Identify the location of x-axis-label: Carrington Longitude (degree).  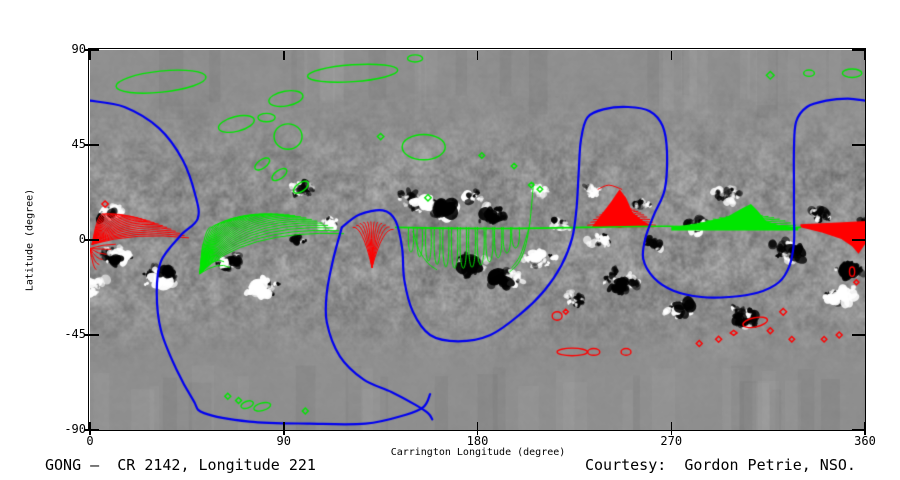
(478, 452).